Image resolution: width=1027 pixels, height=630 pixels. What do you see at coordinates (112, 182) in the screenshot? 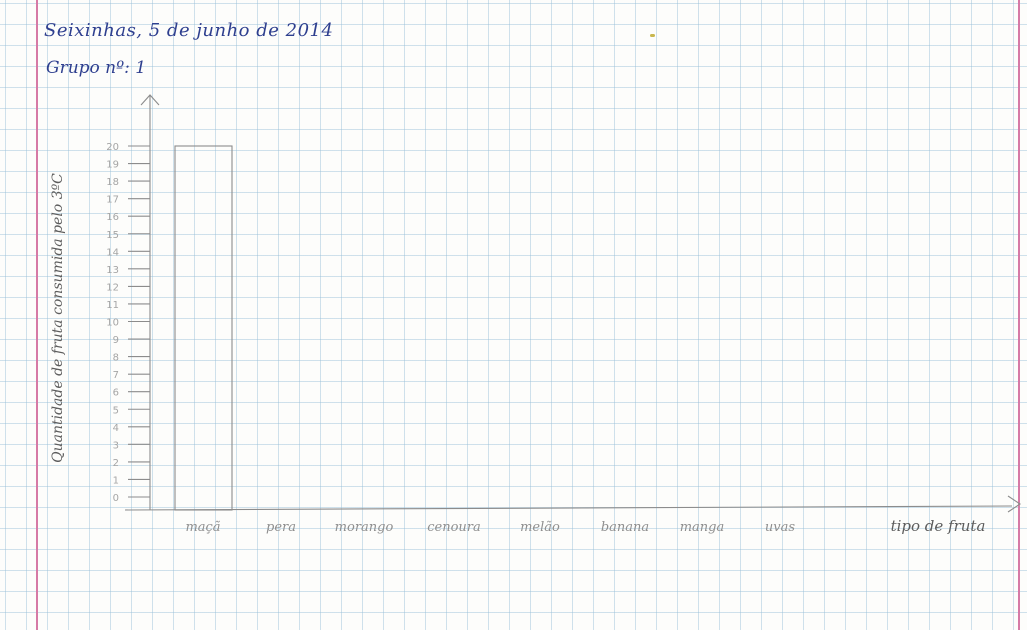
I see `y-tick-label: 18` at bounding box center [112, 182].